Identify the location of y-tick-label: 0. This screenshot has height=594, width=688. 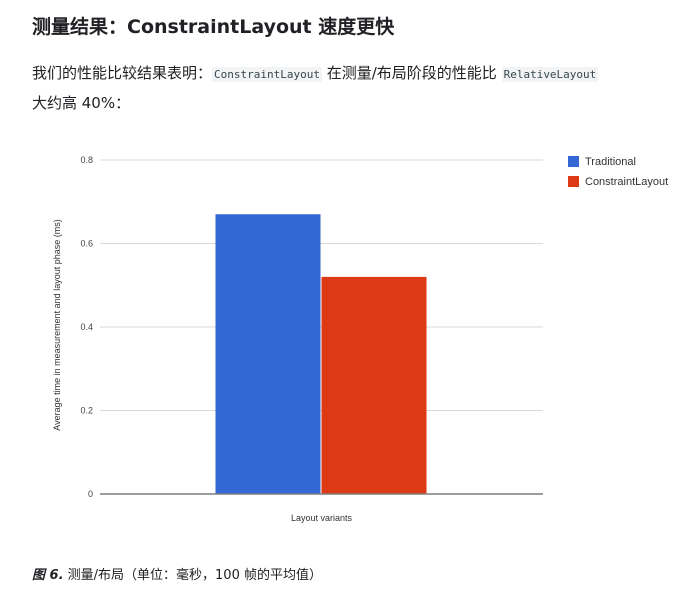
(90, 494).